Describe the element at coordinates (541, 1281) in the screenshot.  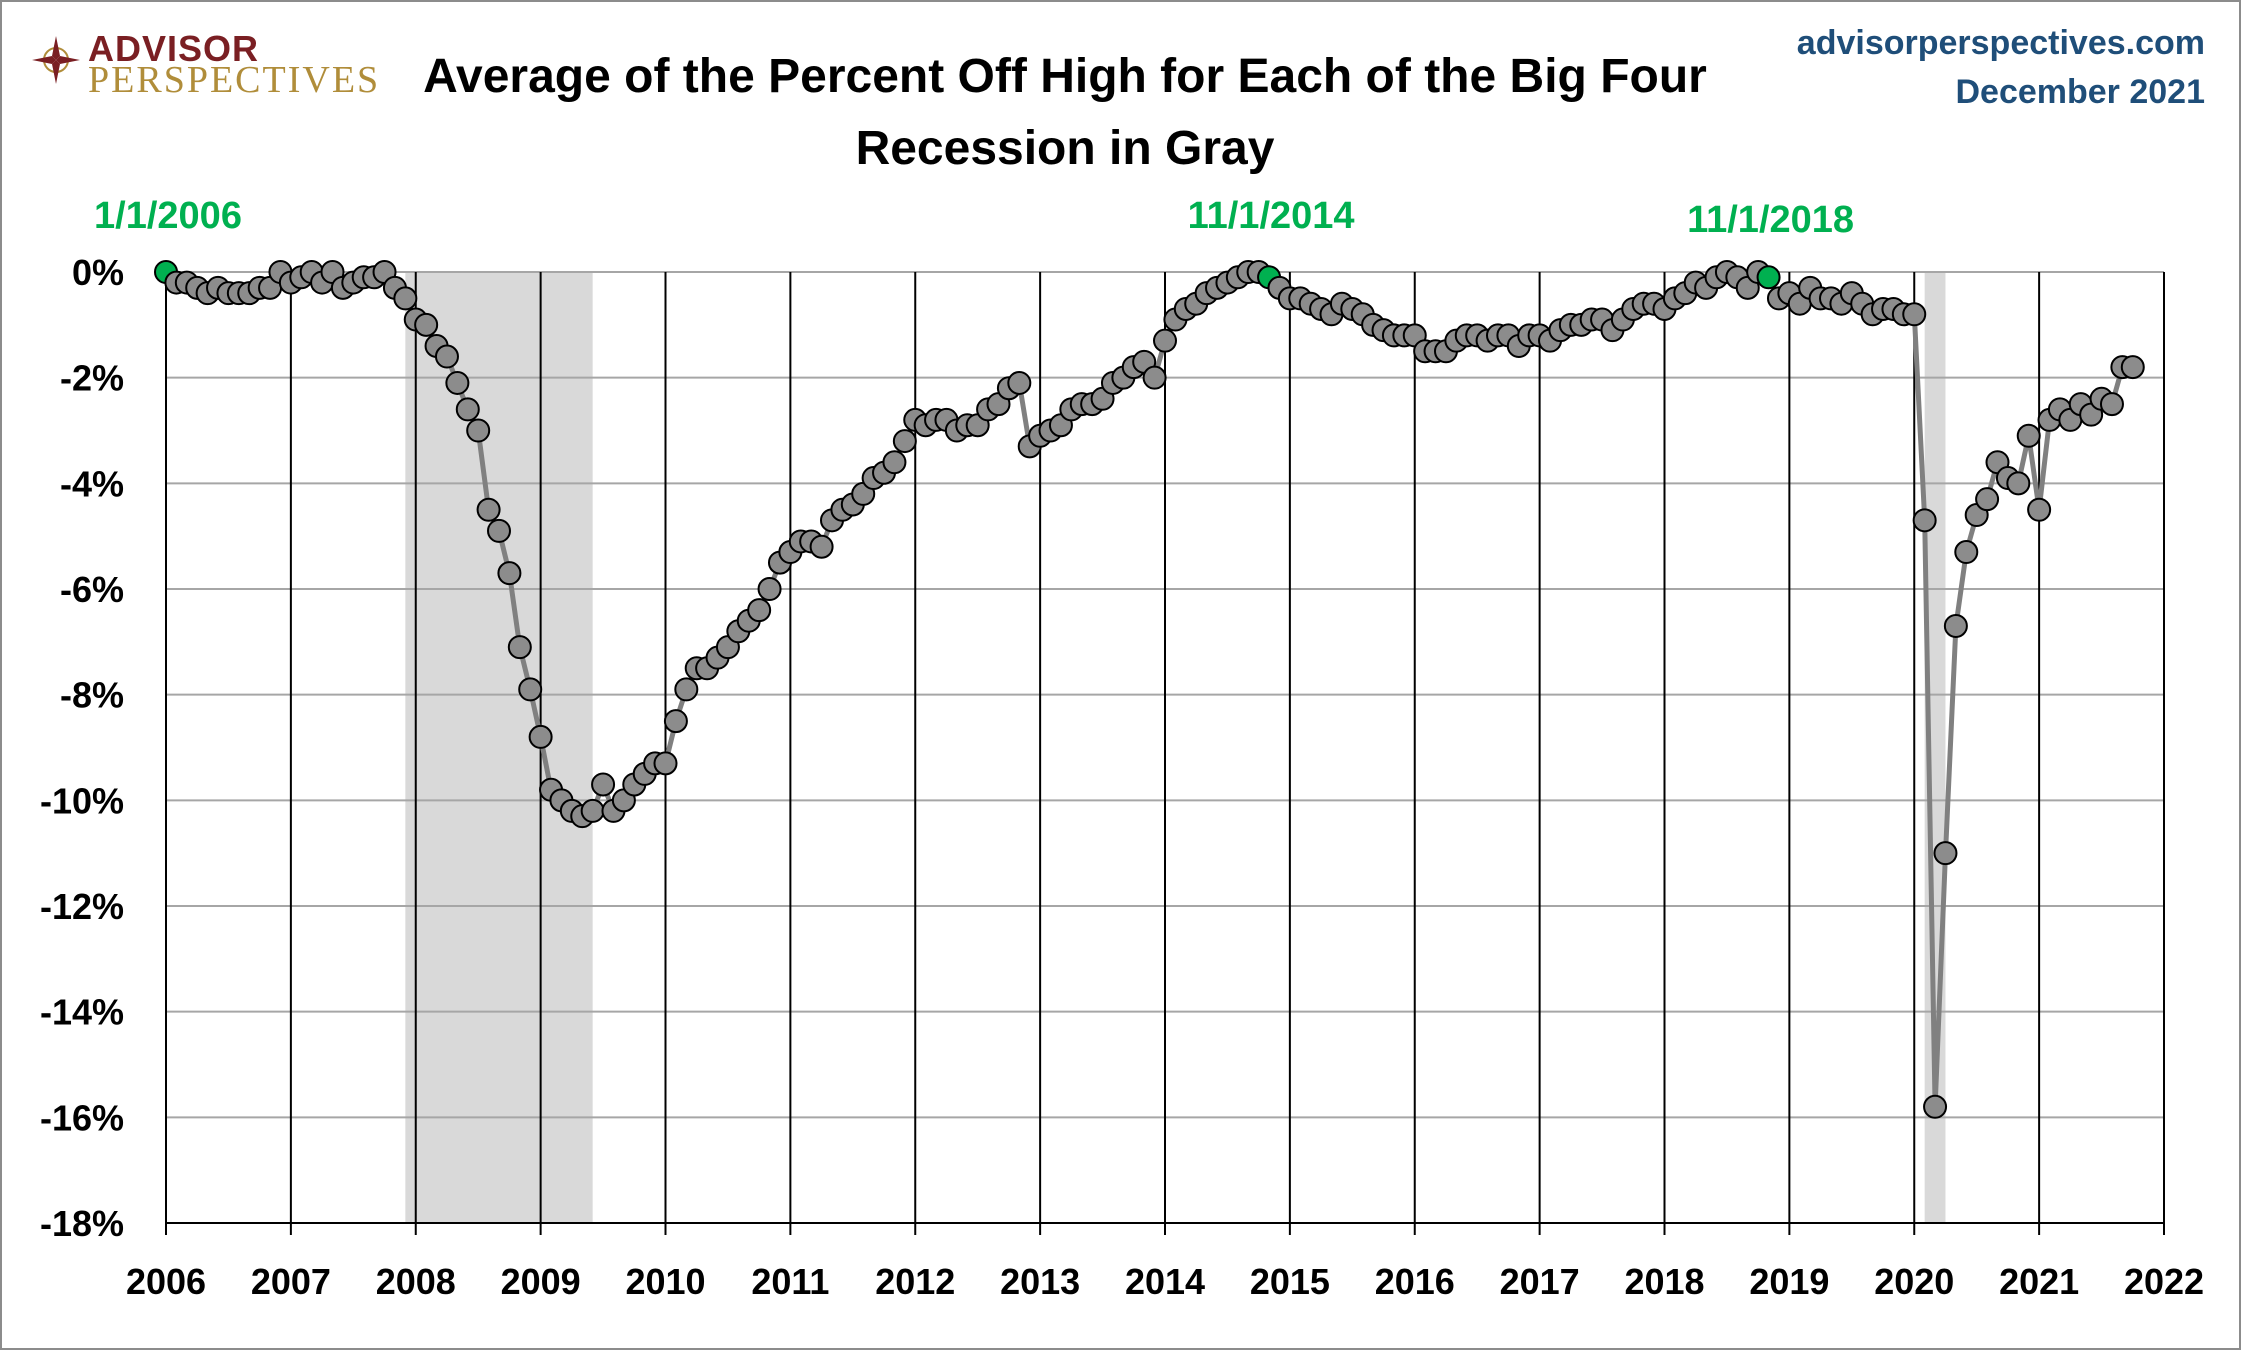
I see `x-tick-label: 2009` at that location.